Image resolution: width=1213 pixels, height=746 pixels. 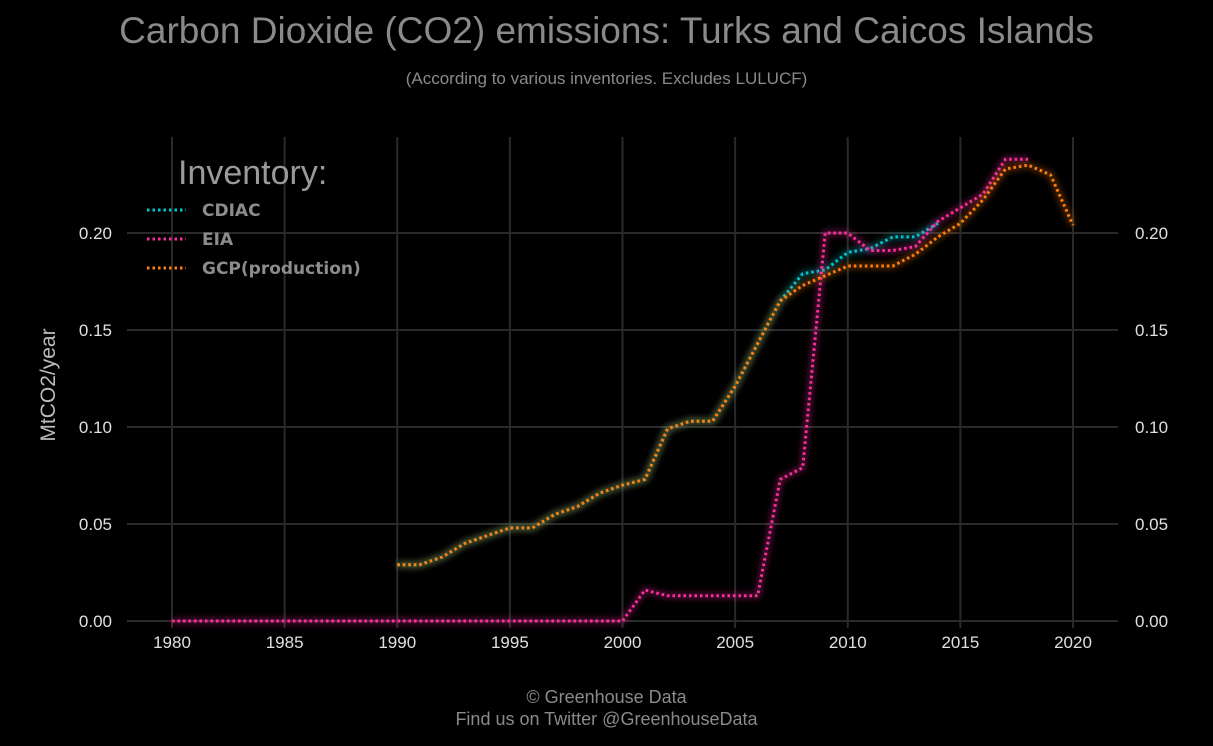 I want to click on y-tick-label-right-0.10: 0.10, so click(x=1151, y=427).